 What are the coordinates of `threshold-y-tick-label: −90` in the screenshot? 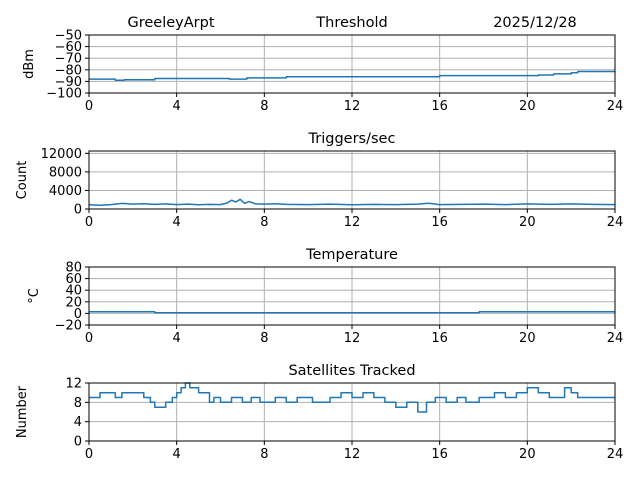 It's located at (68, 82).